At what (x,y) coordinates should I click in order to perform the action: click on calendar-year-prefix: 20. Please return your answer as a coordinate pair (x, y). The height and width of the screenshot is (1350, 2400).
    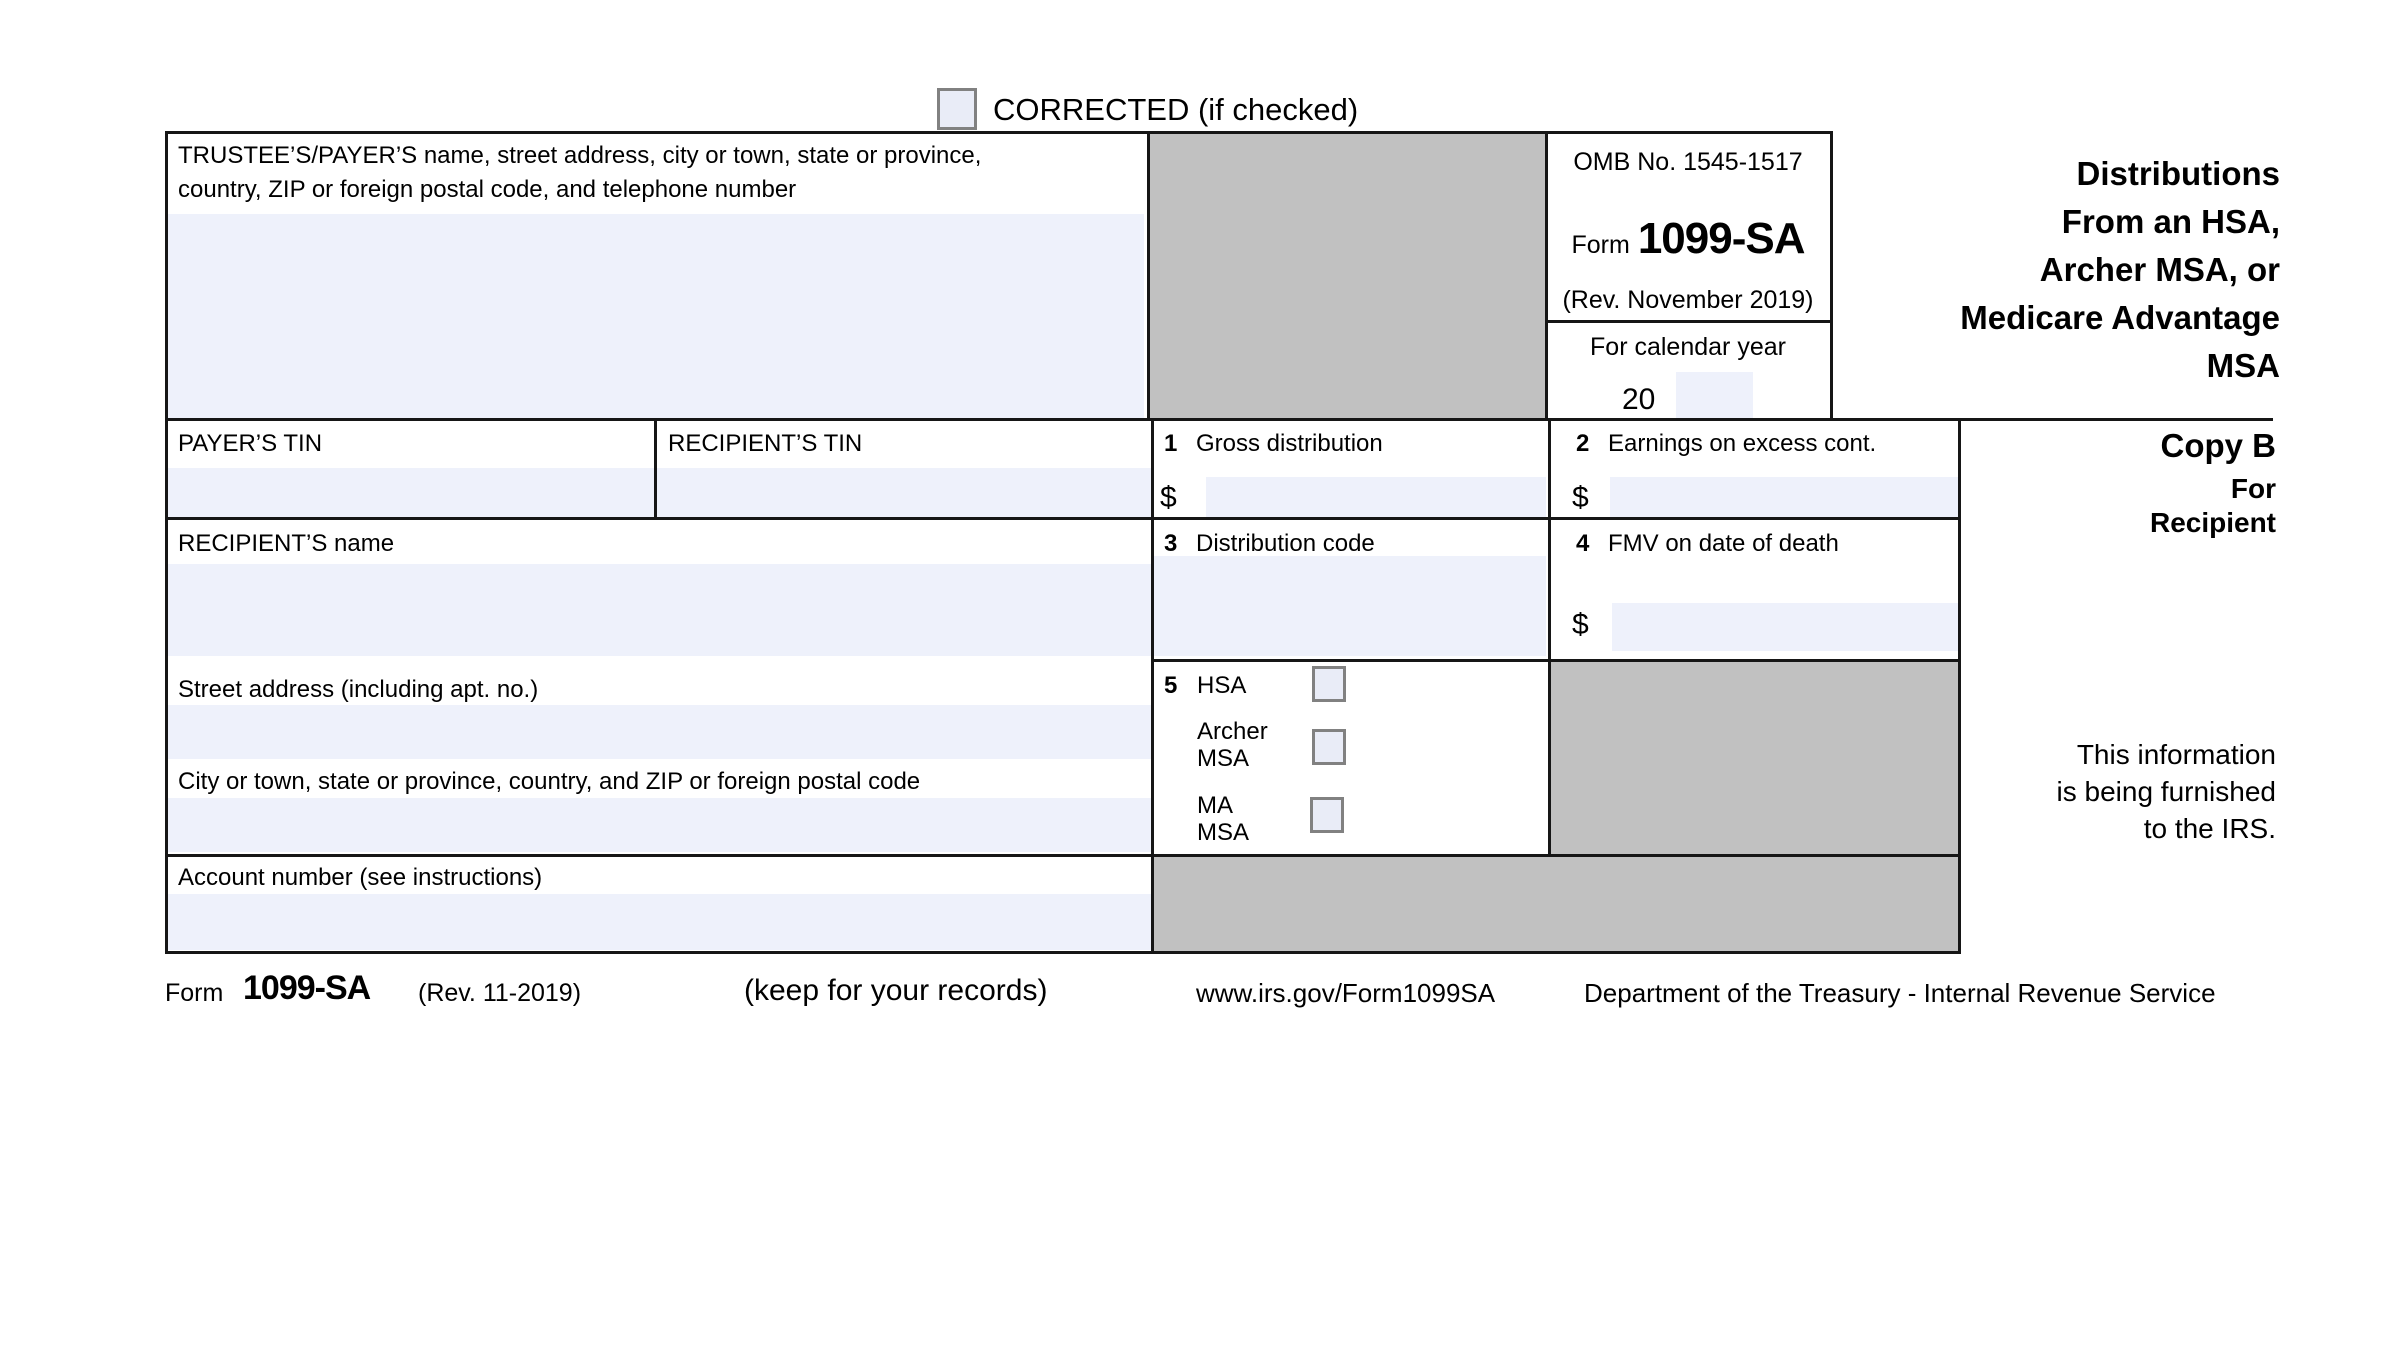
    Looking at the image, I should click on (1639, 399).